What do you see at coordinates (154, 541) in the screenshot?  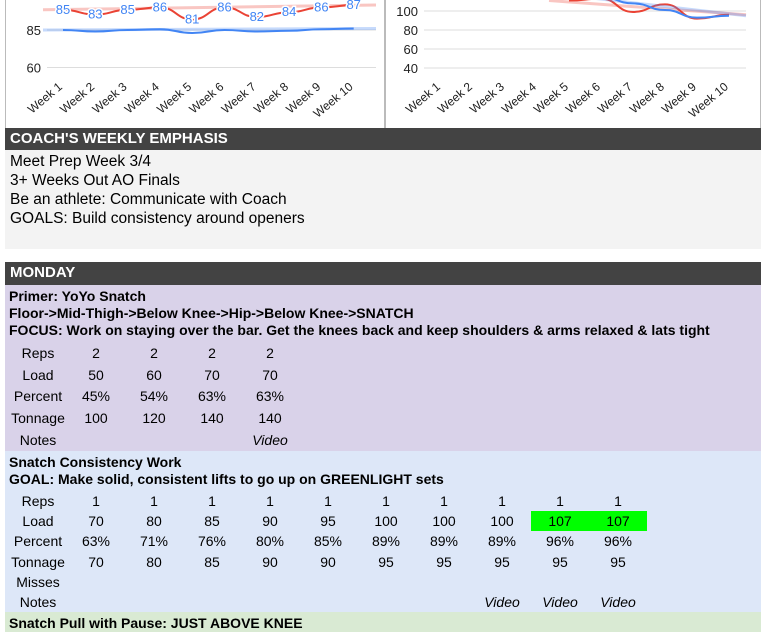 I see `table-cell: 71%` at bounding box center [154, 541].